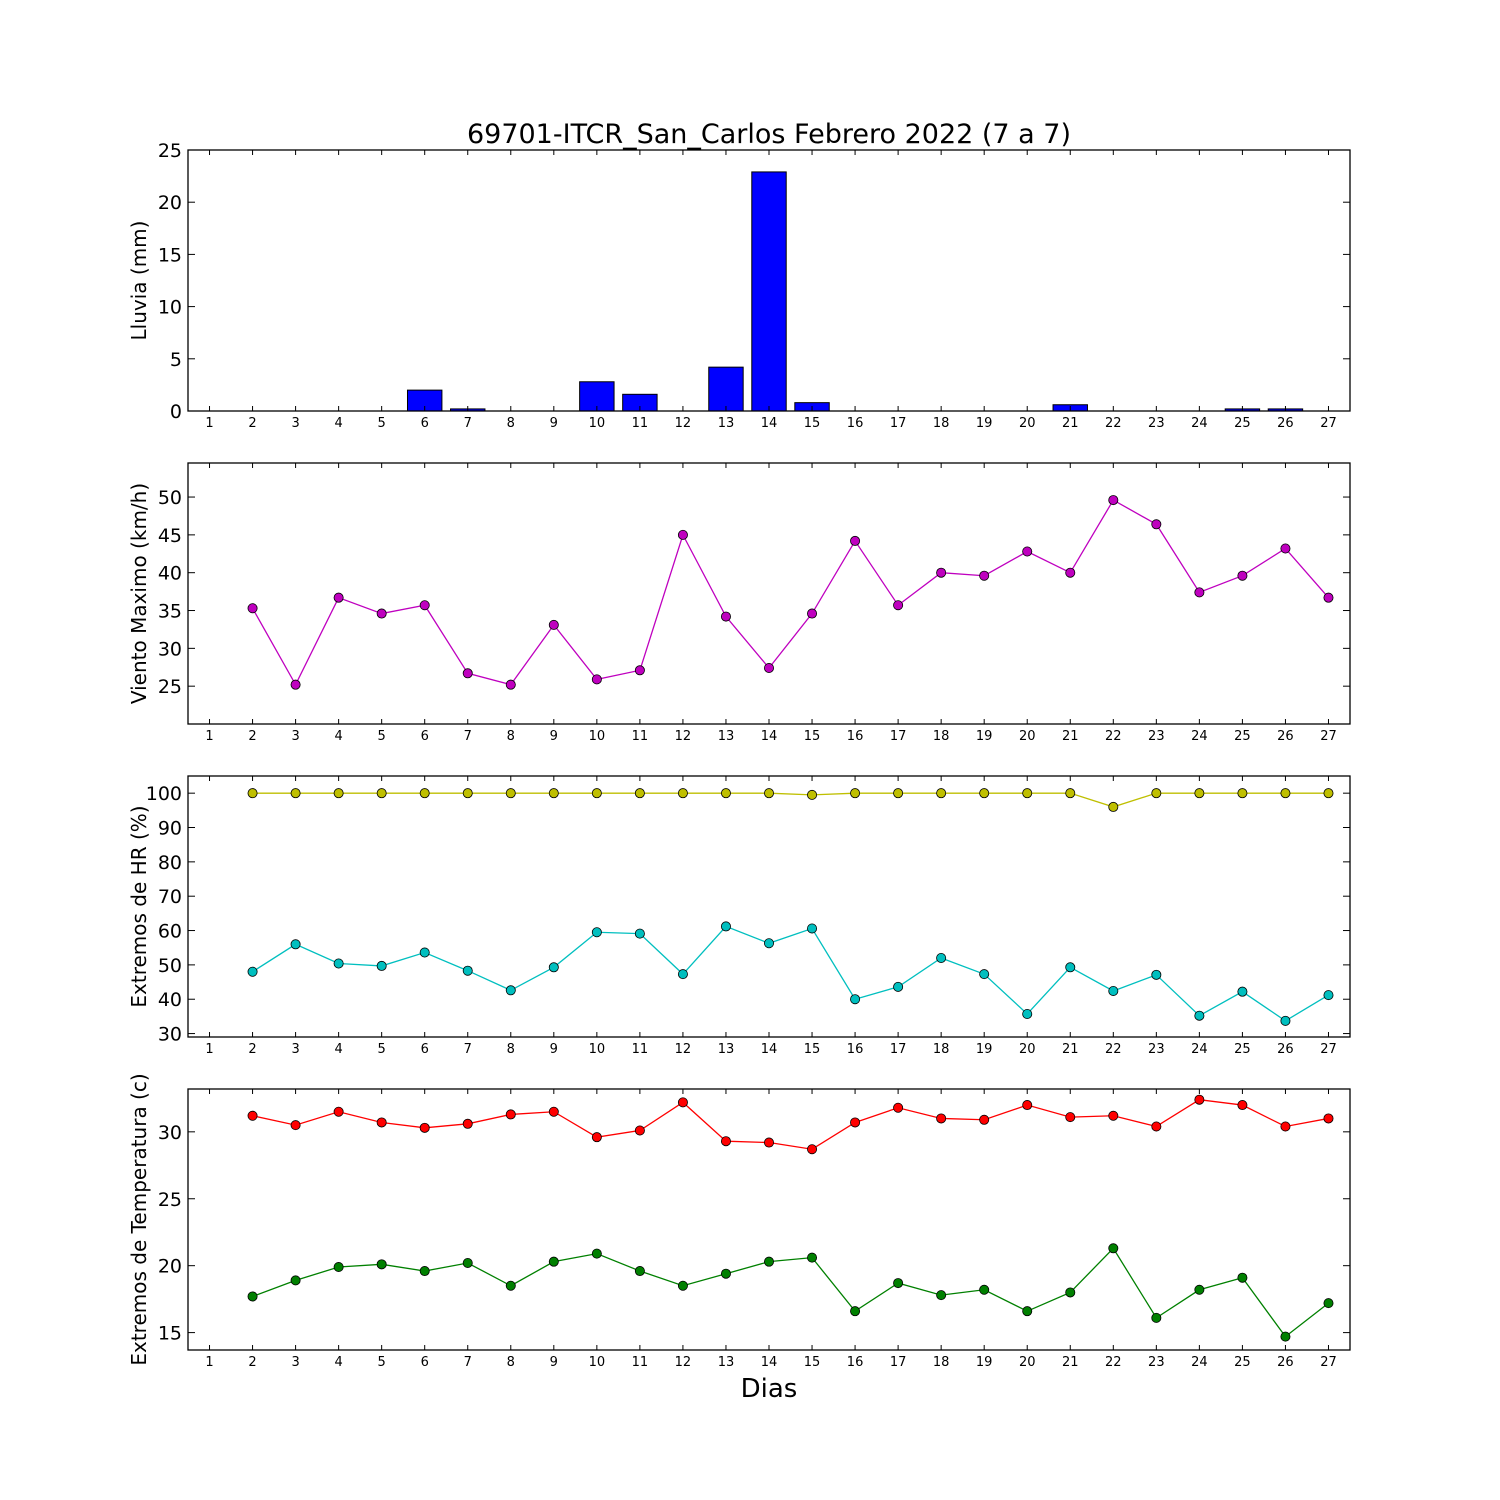 This screenshot has height=1500, width=1500. I want to click on x-tick-label: 5, so click(382, 736).